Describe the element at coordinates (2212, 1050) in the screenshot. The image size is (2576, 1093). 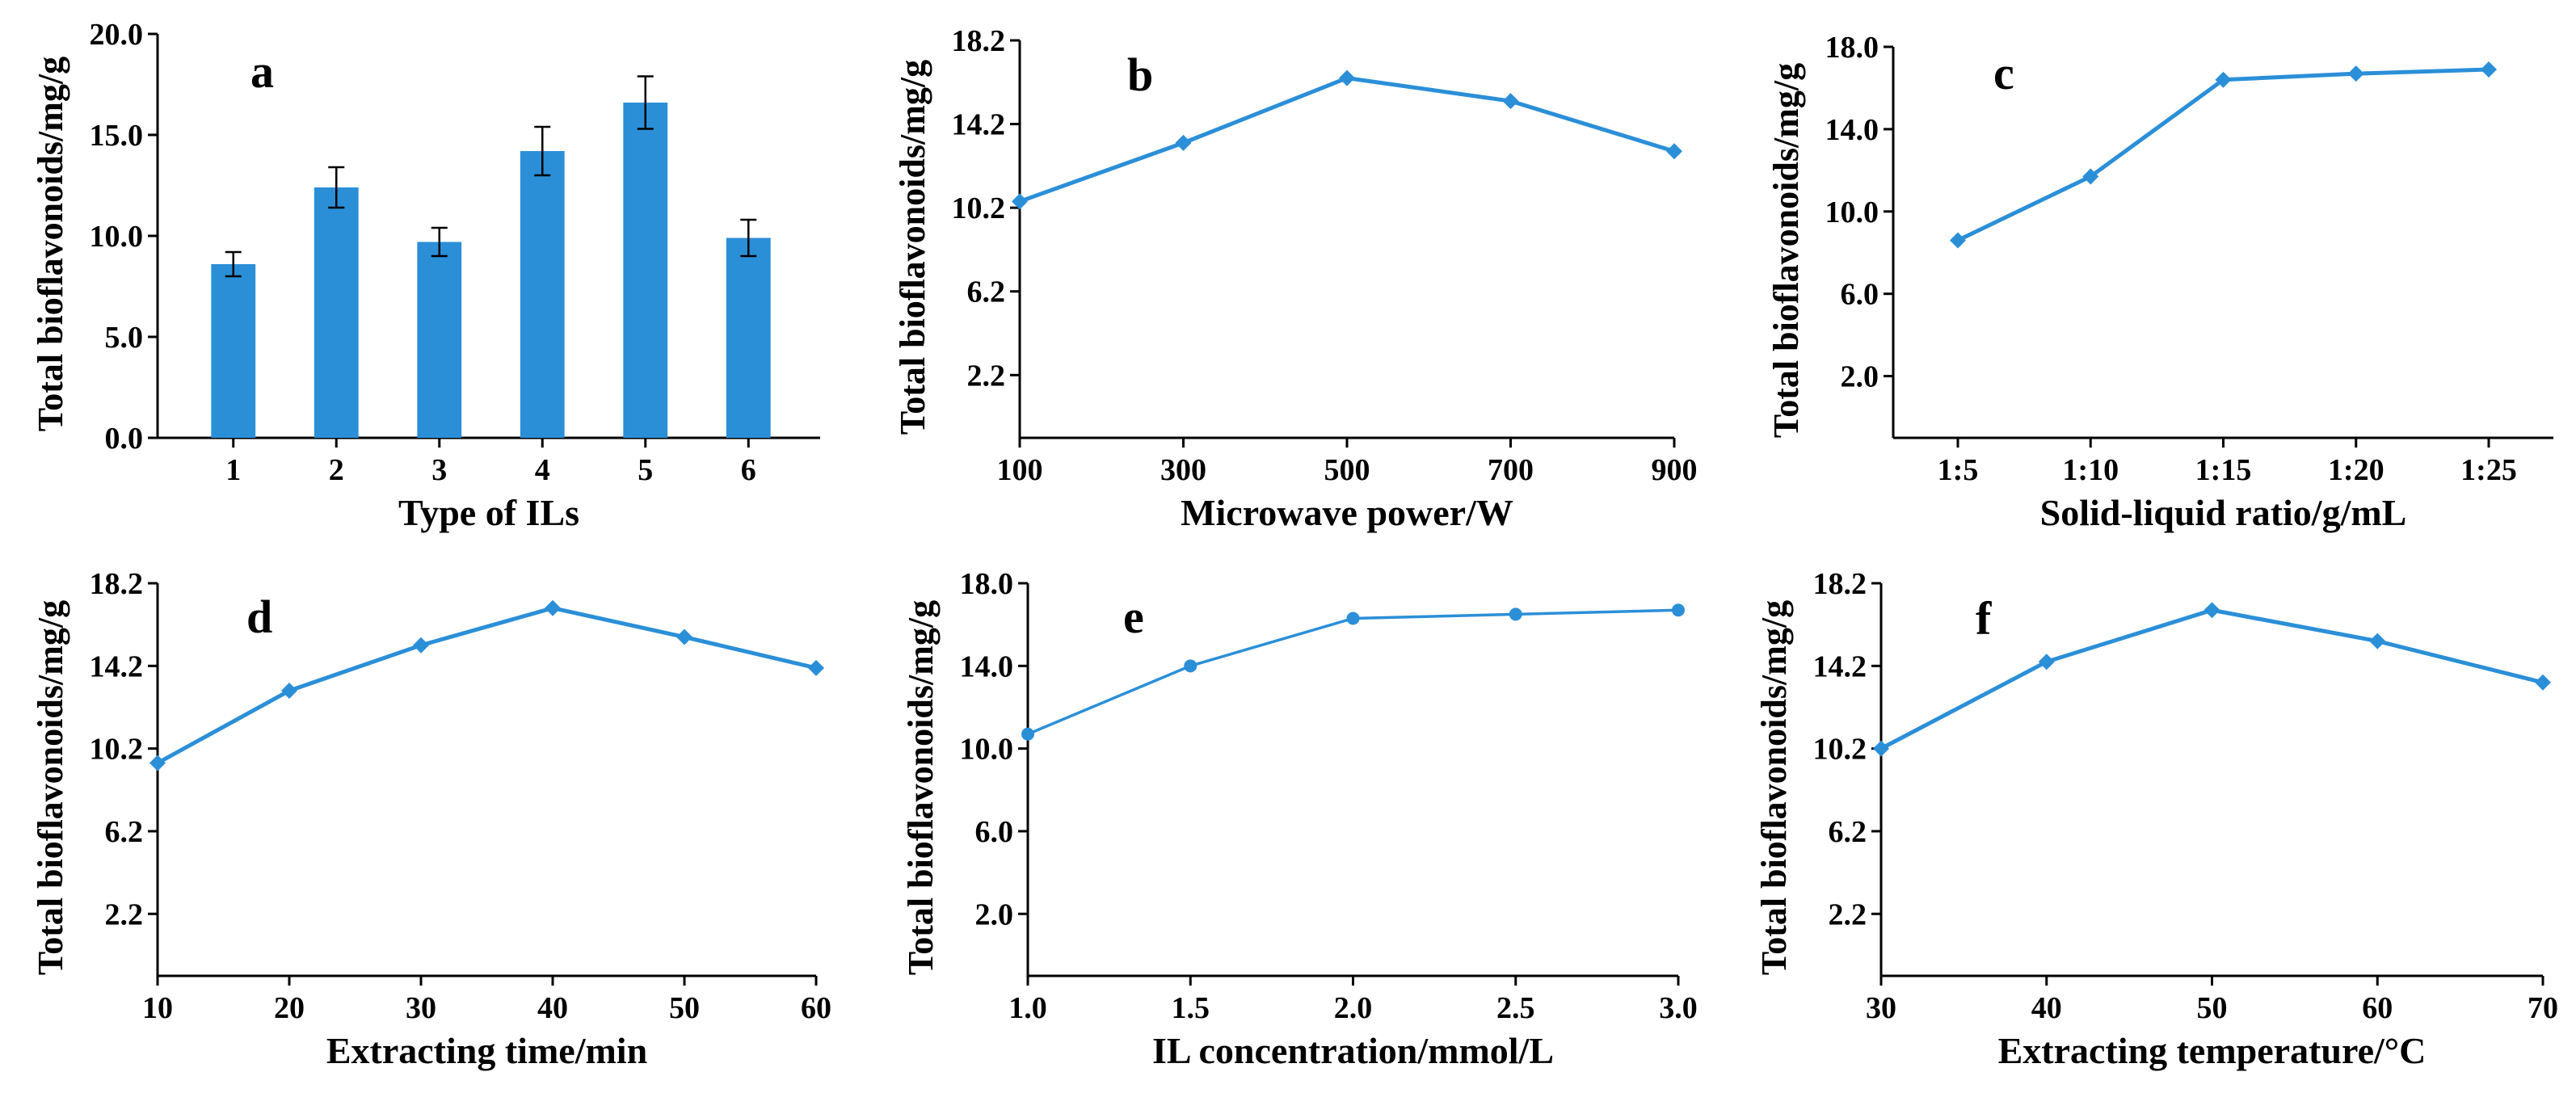
I see `x-axis-title: Extracting temperature/°C` at that location.